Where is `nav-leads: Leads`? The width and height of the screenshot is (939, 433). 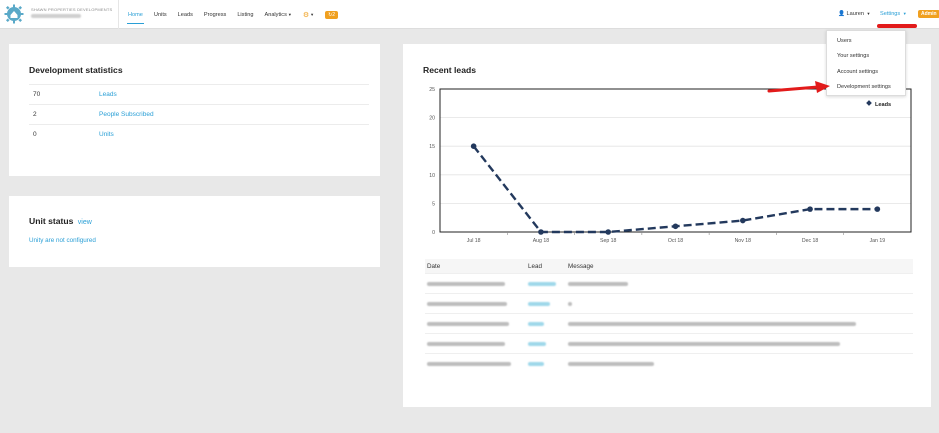 nav-leads: Leads is located at coordinates (185, 14).